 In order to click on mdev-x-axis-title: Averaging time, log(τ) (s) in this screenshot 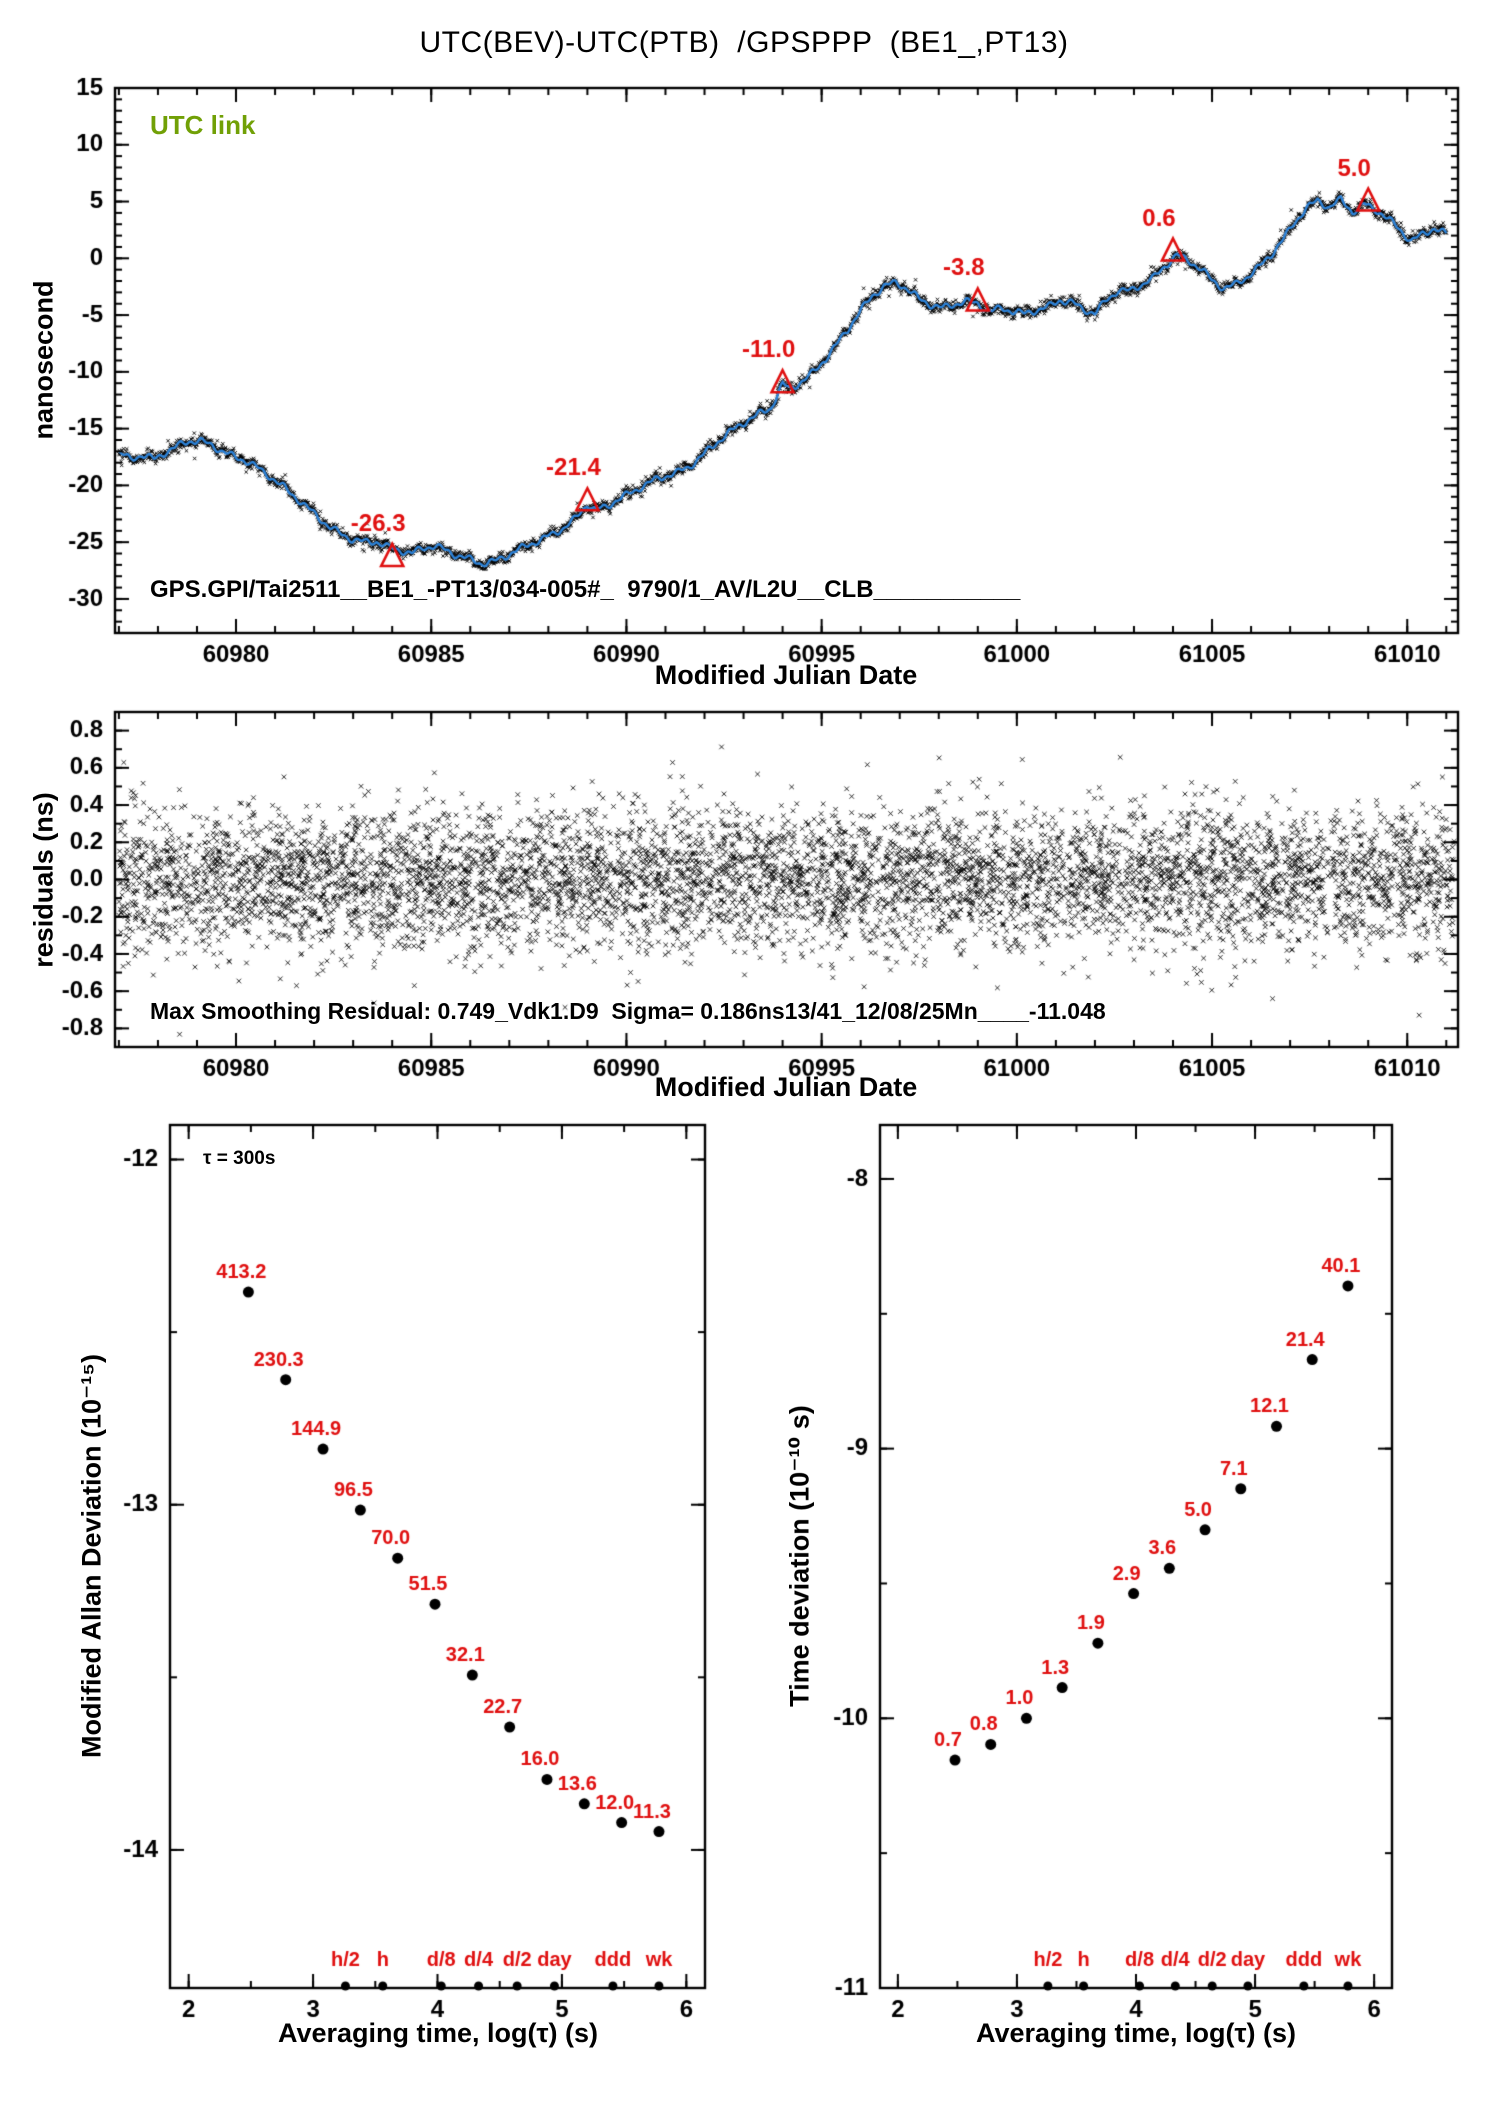, I will do `click(438, 2033)`.